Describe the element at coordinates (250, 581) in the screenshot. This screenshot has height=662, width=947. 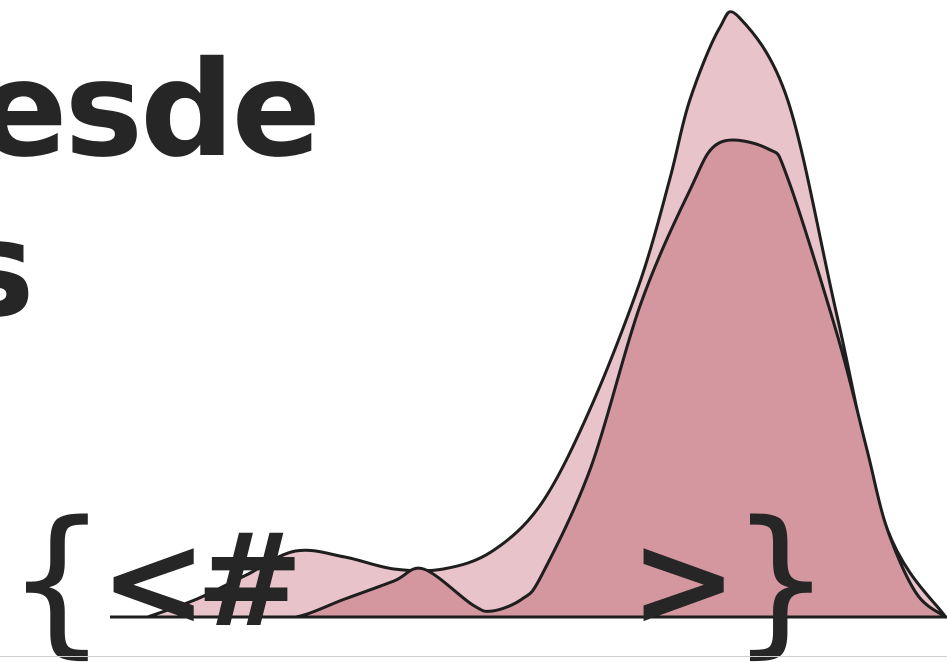
I see `hash-glyph: #` at that location.